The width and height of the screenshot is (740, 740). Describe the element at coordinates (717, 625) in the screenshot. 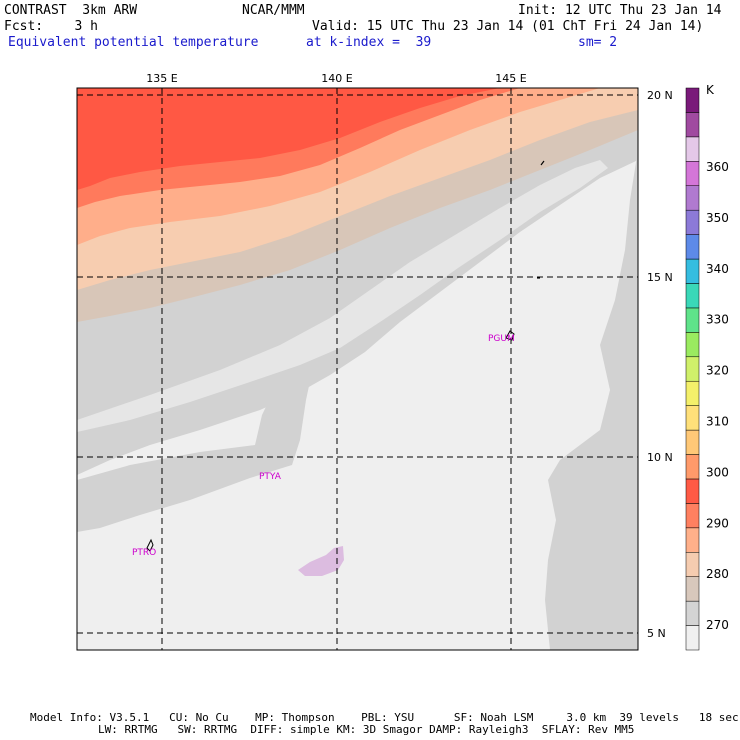

I see `colorbar-label: 270` at that location.